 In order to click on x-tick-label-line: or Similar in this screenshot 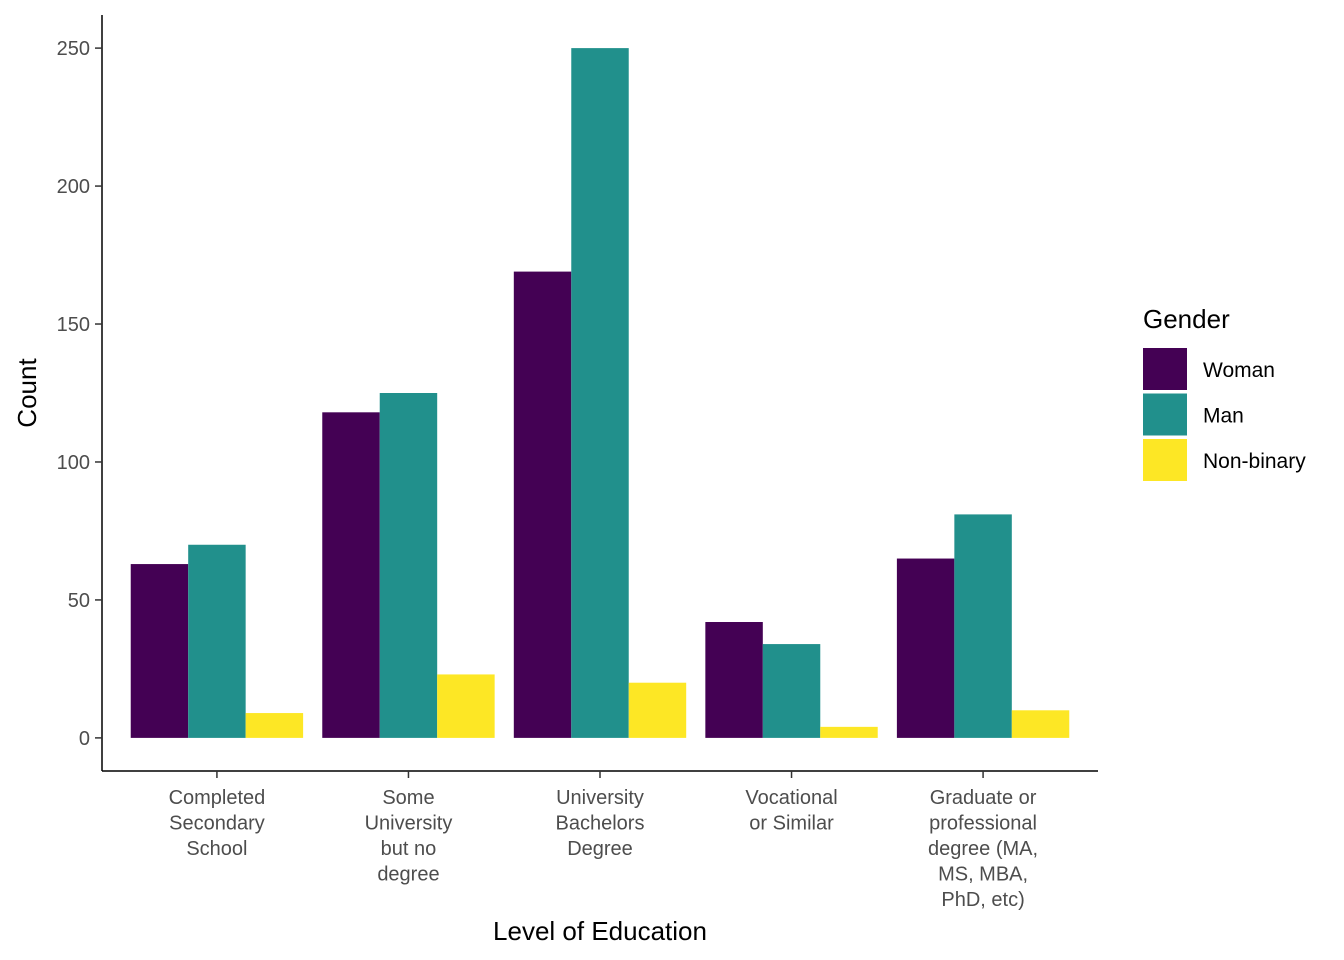, I will do `click(791, 824)`.